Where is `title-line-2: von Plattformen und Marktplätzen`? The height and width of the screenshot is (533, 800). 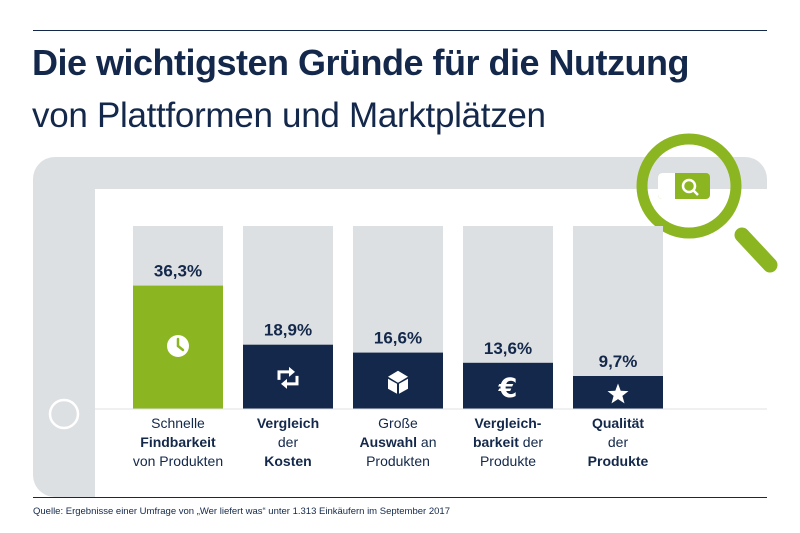
title-line-2: von Plattformen und Marktplätzen is located at coordinates (289, 115).